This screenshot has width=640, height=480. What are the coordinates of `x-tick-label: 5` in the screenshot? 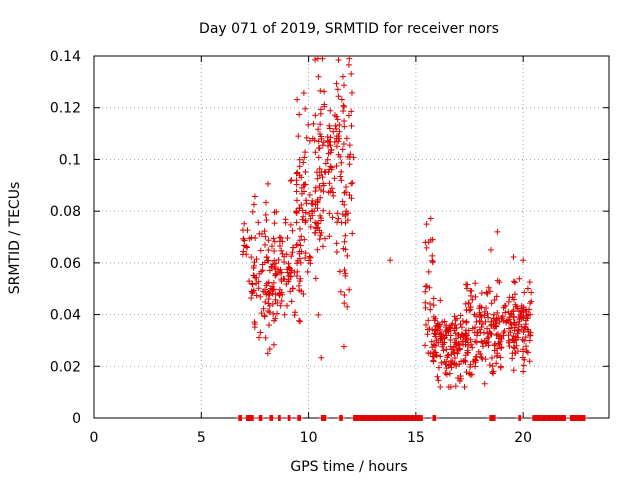 It's located at (201, 438).